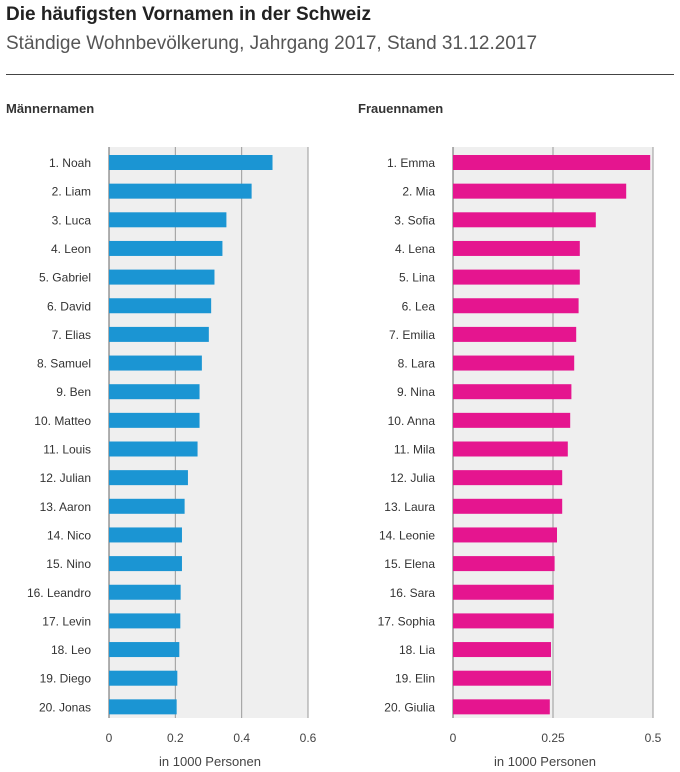 This screenshot has width=680, height=772. Describe the element at coordinates (545, 761) in the screenshot. I see `women-x-axis-label: in 1000 Personen` at that location.